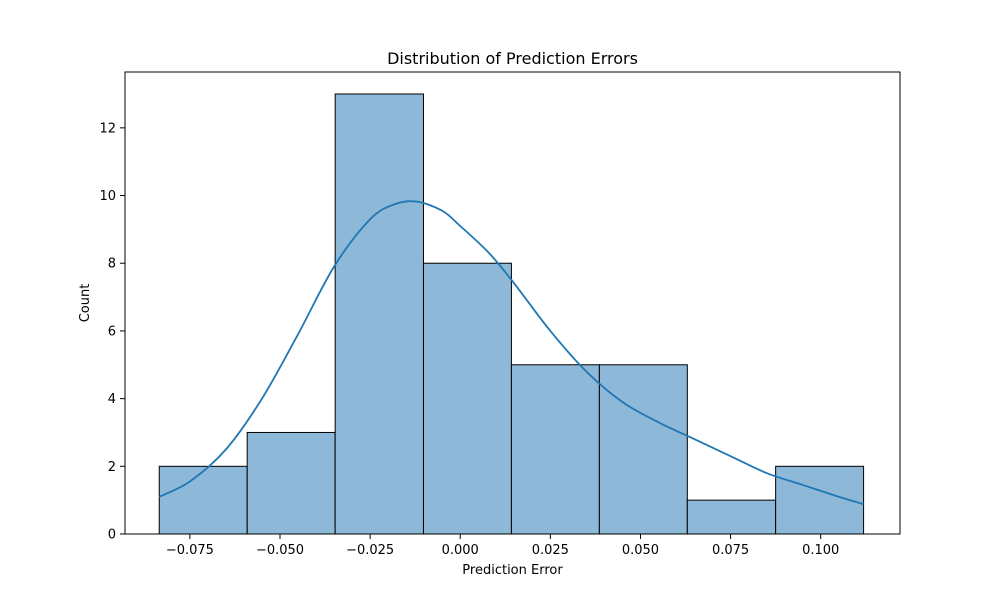  What do you see at coordinates (550, 550) in the screenshot?
I see `x-tick-label: 0.025` at bounding box center [550, 550].